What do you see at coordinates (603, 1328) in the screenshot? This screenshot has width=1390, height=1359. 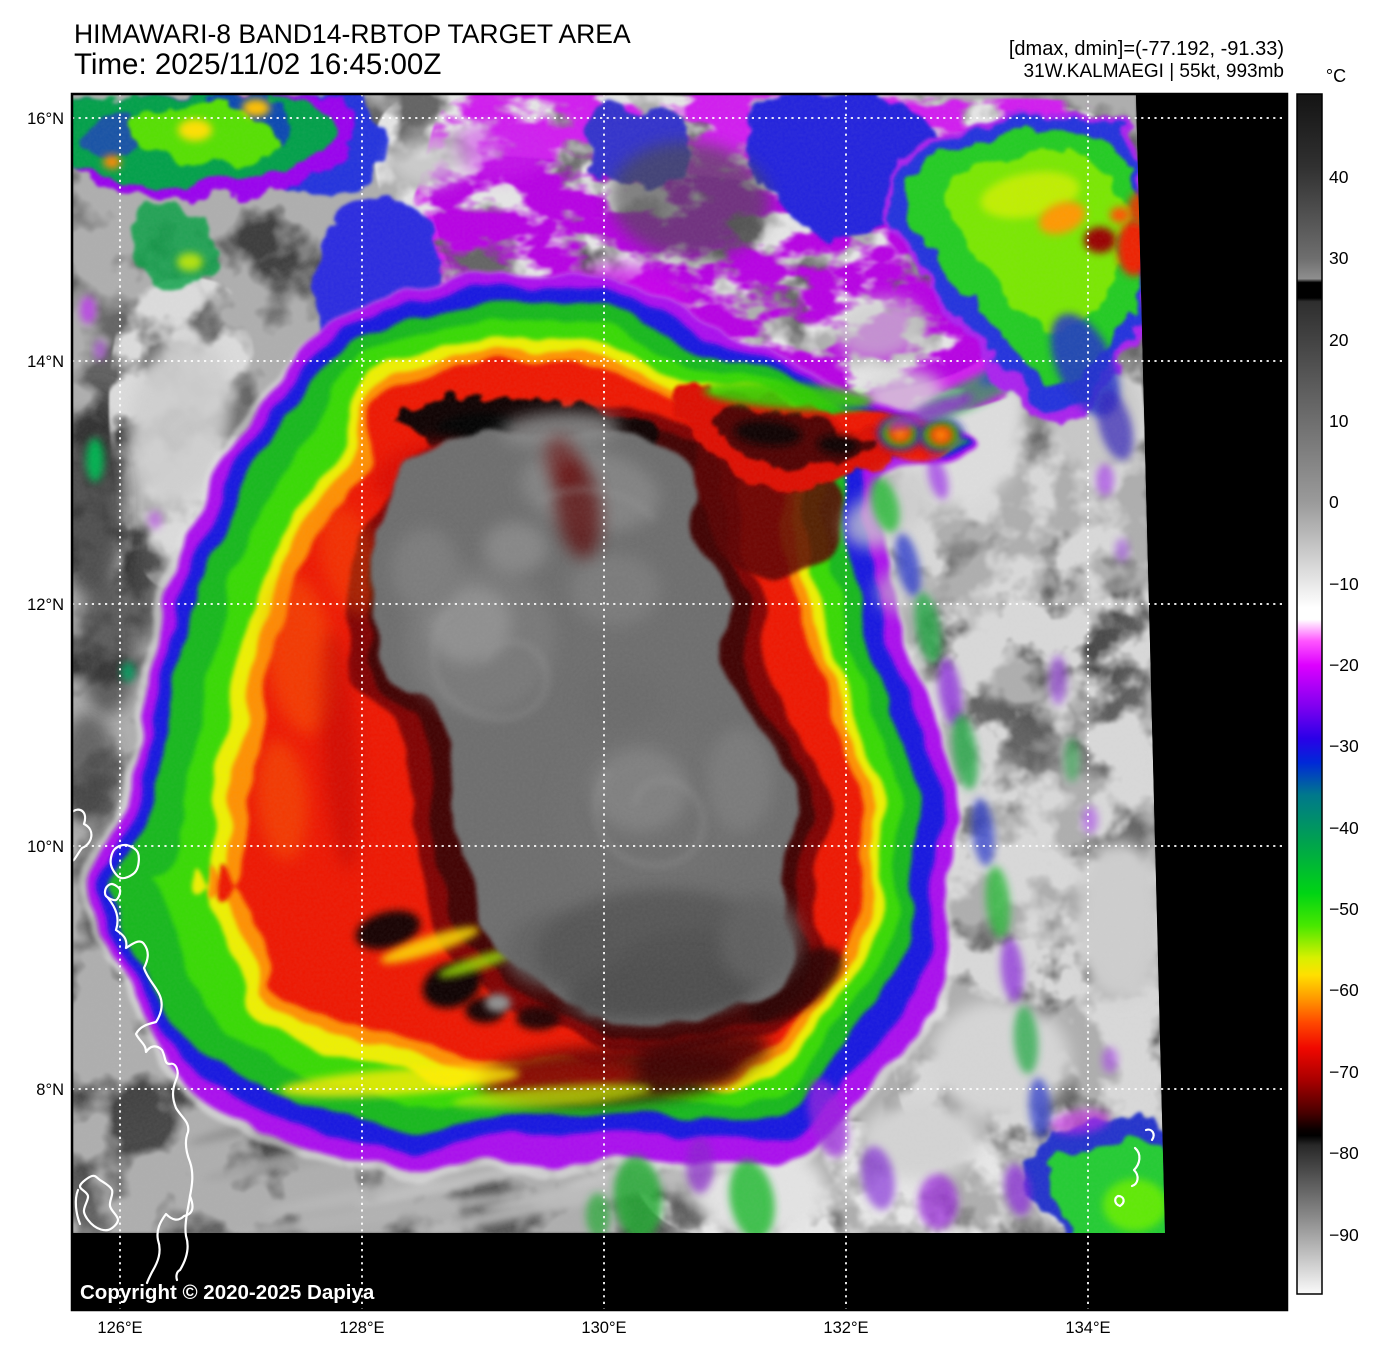 I see `svg-text: 130°E` at bounding box center [603, 1328].